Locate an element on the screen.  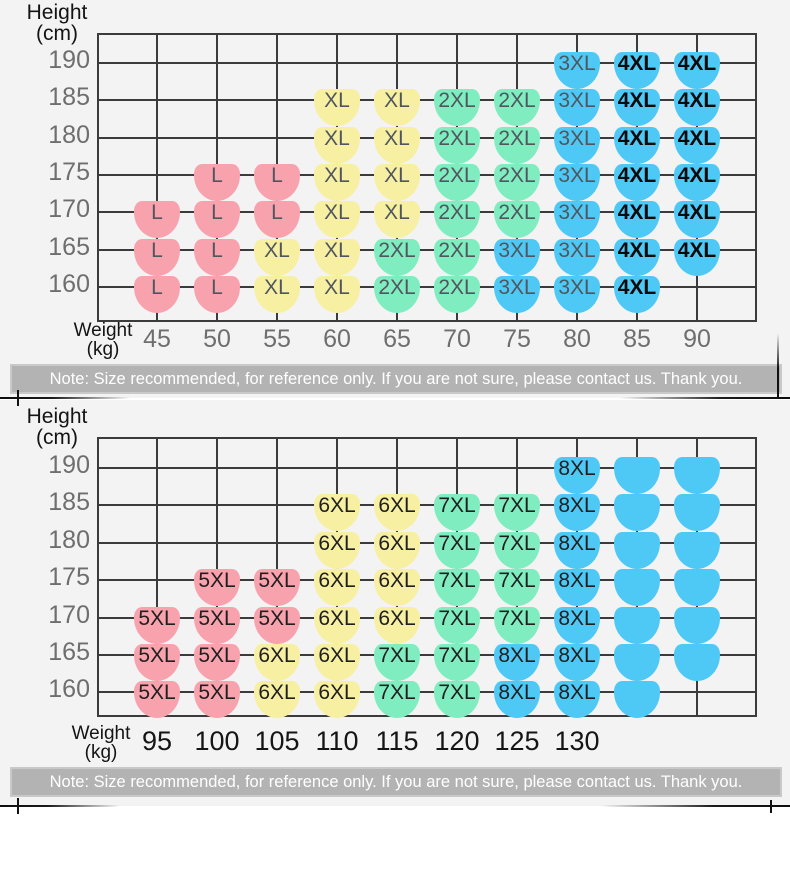
x-tick-label: 110 is located at coordinates (337, 741).